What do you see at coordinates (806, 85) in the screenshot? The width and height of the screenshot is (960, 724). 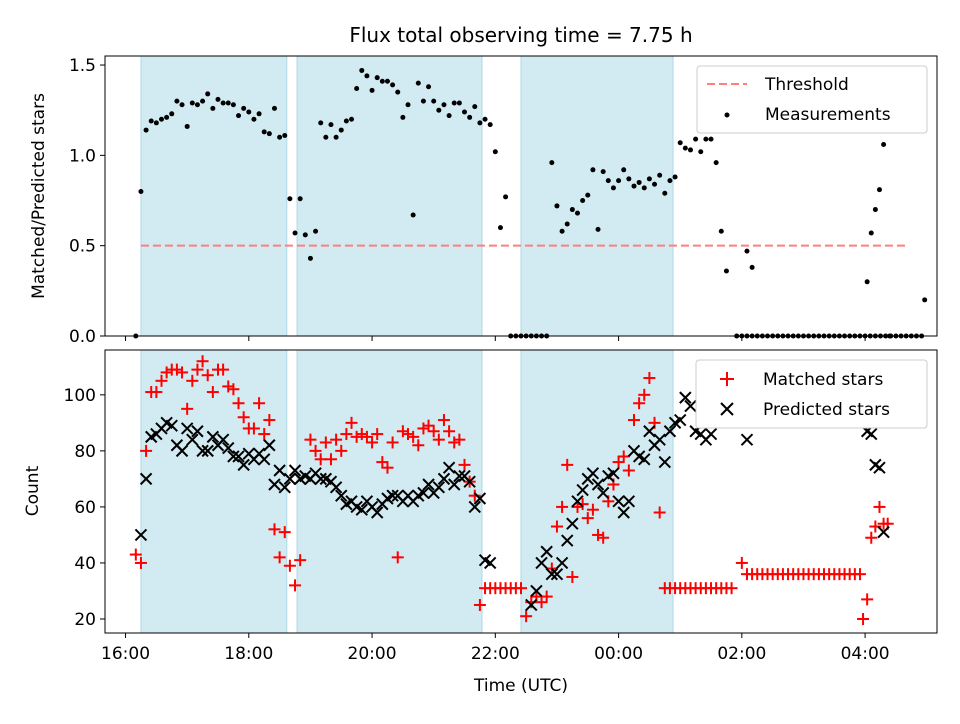 I see `legend-threshold-label: Threshold` at bounding box center [806, 85].